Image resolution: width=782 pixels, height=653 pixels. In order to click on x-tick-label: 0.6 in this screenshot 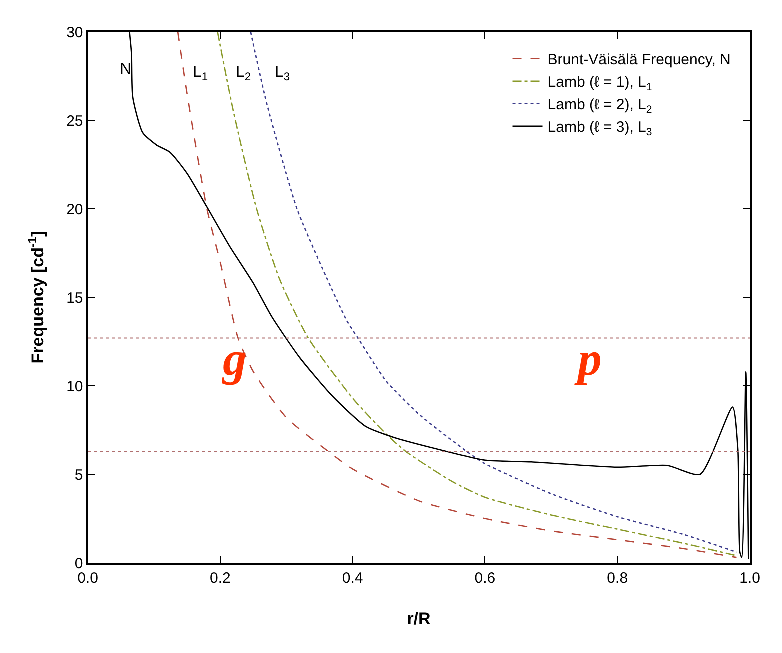, I will do `click(485, 578)`.